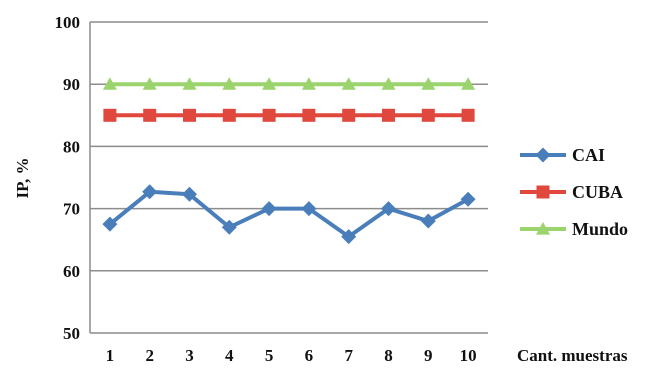  What do you see at coordinates (428, 355) in the screenshot?
I see `x-tick-label-9: 9` at bounding box center [428, 355].